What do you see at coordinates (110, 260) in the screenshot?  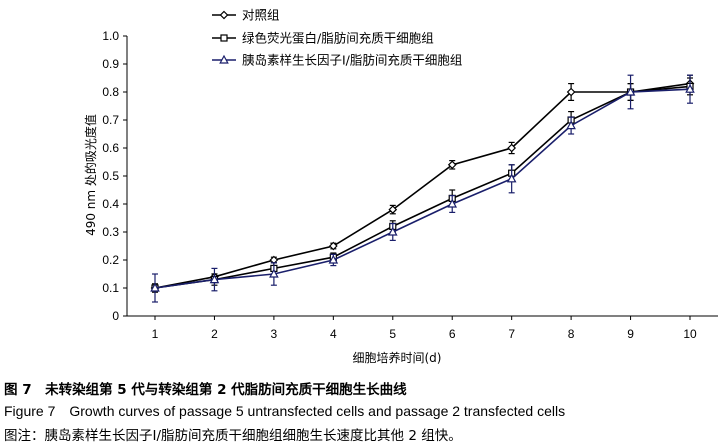 I see `y-tick-label: 0.2` at bounding box center [110, 260].